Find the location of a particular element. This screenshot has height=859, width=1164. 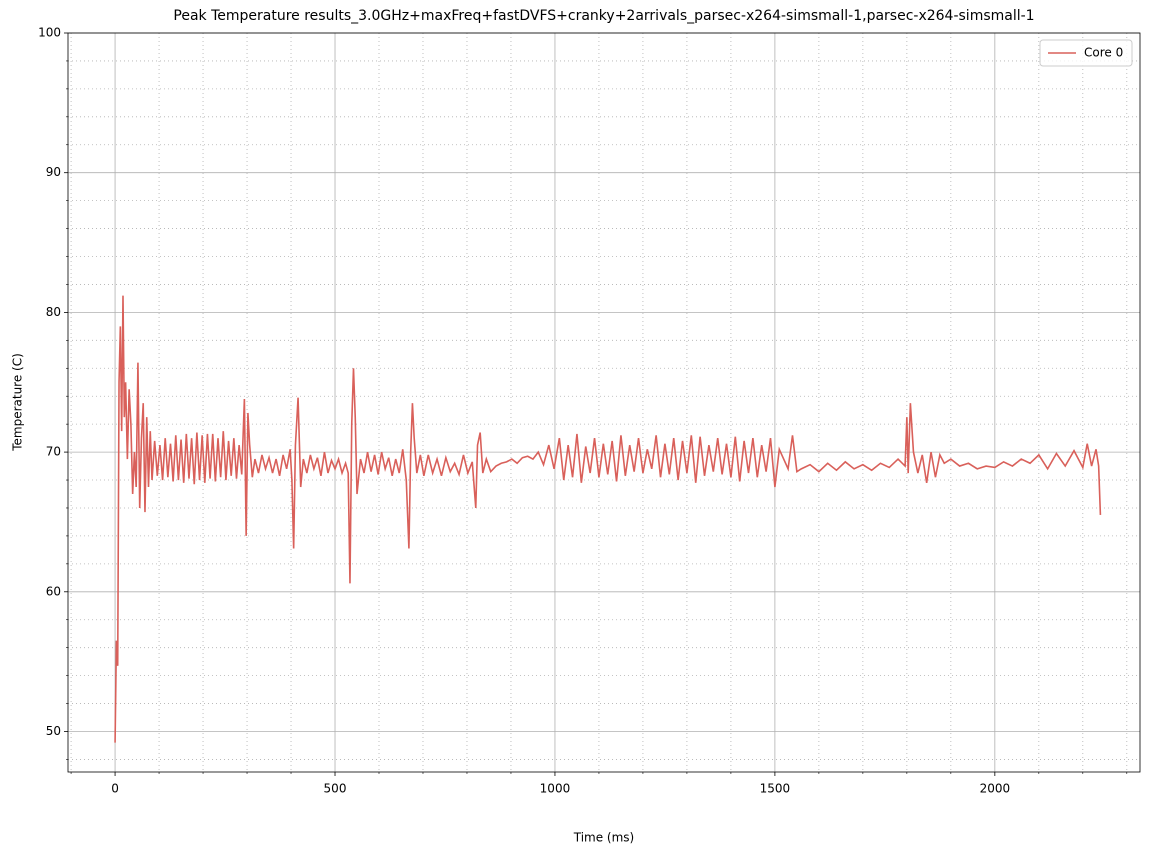

y-tick-label: 60 is located at coordinates (53, 591).